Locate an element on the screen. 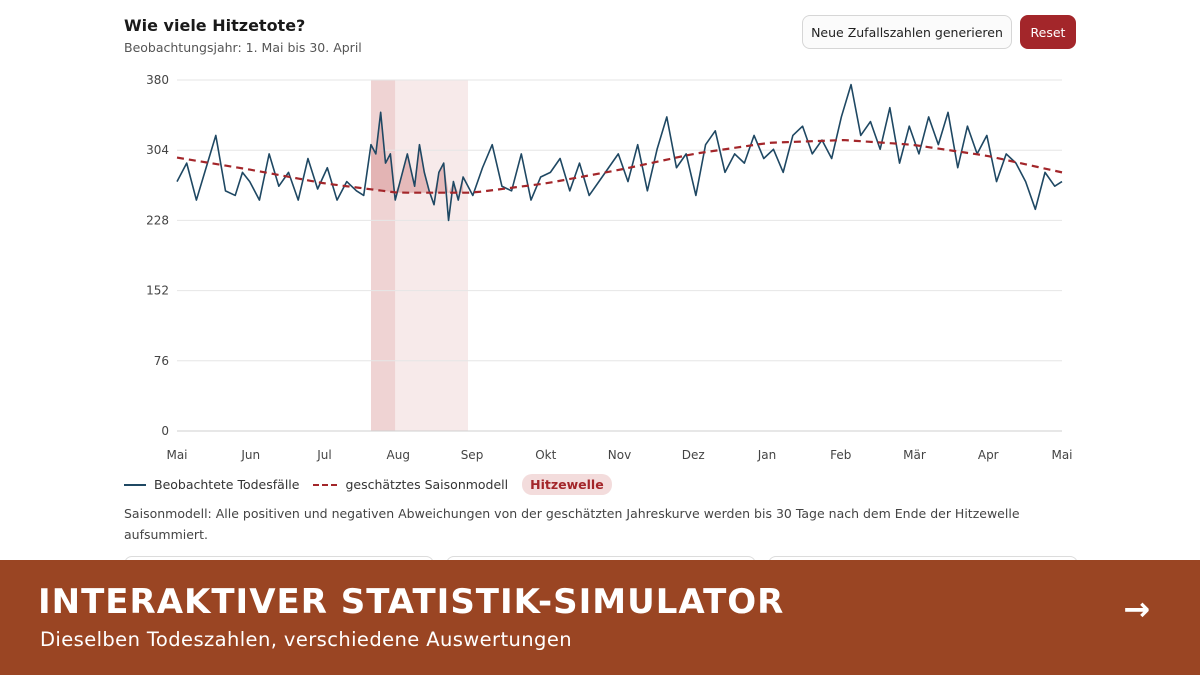 This screenshot has width=1200, height=675. legend-item-observed: Beobachtete Todesfälle is located at coordinates (211, 484).